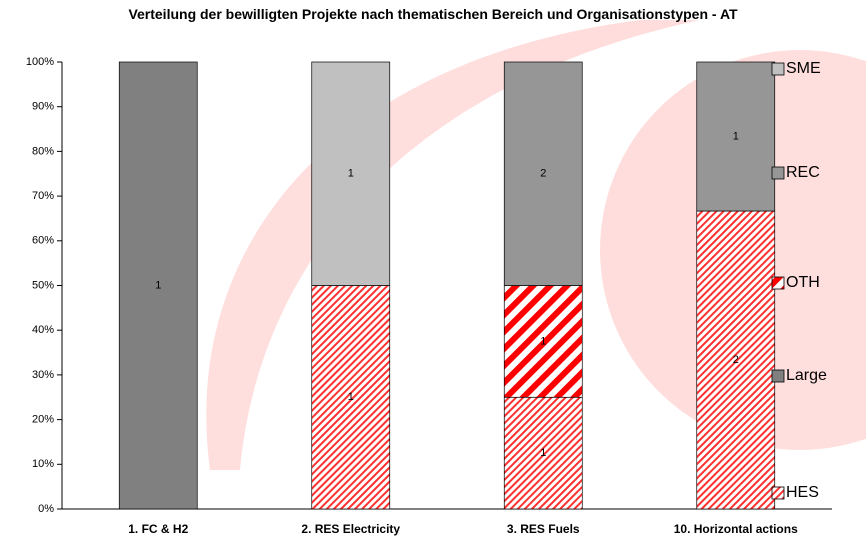  What do you see at coordinates (40, 62) in the screenshot?
I see `y-tick-label: 100%` at bounding box center [40, 62].